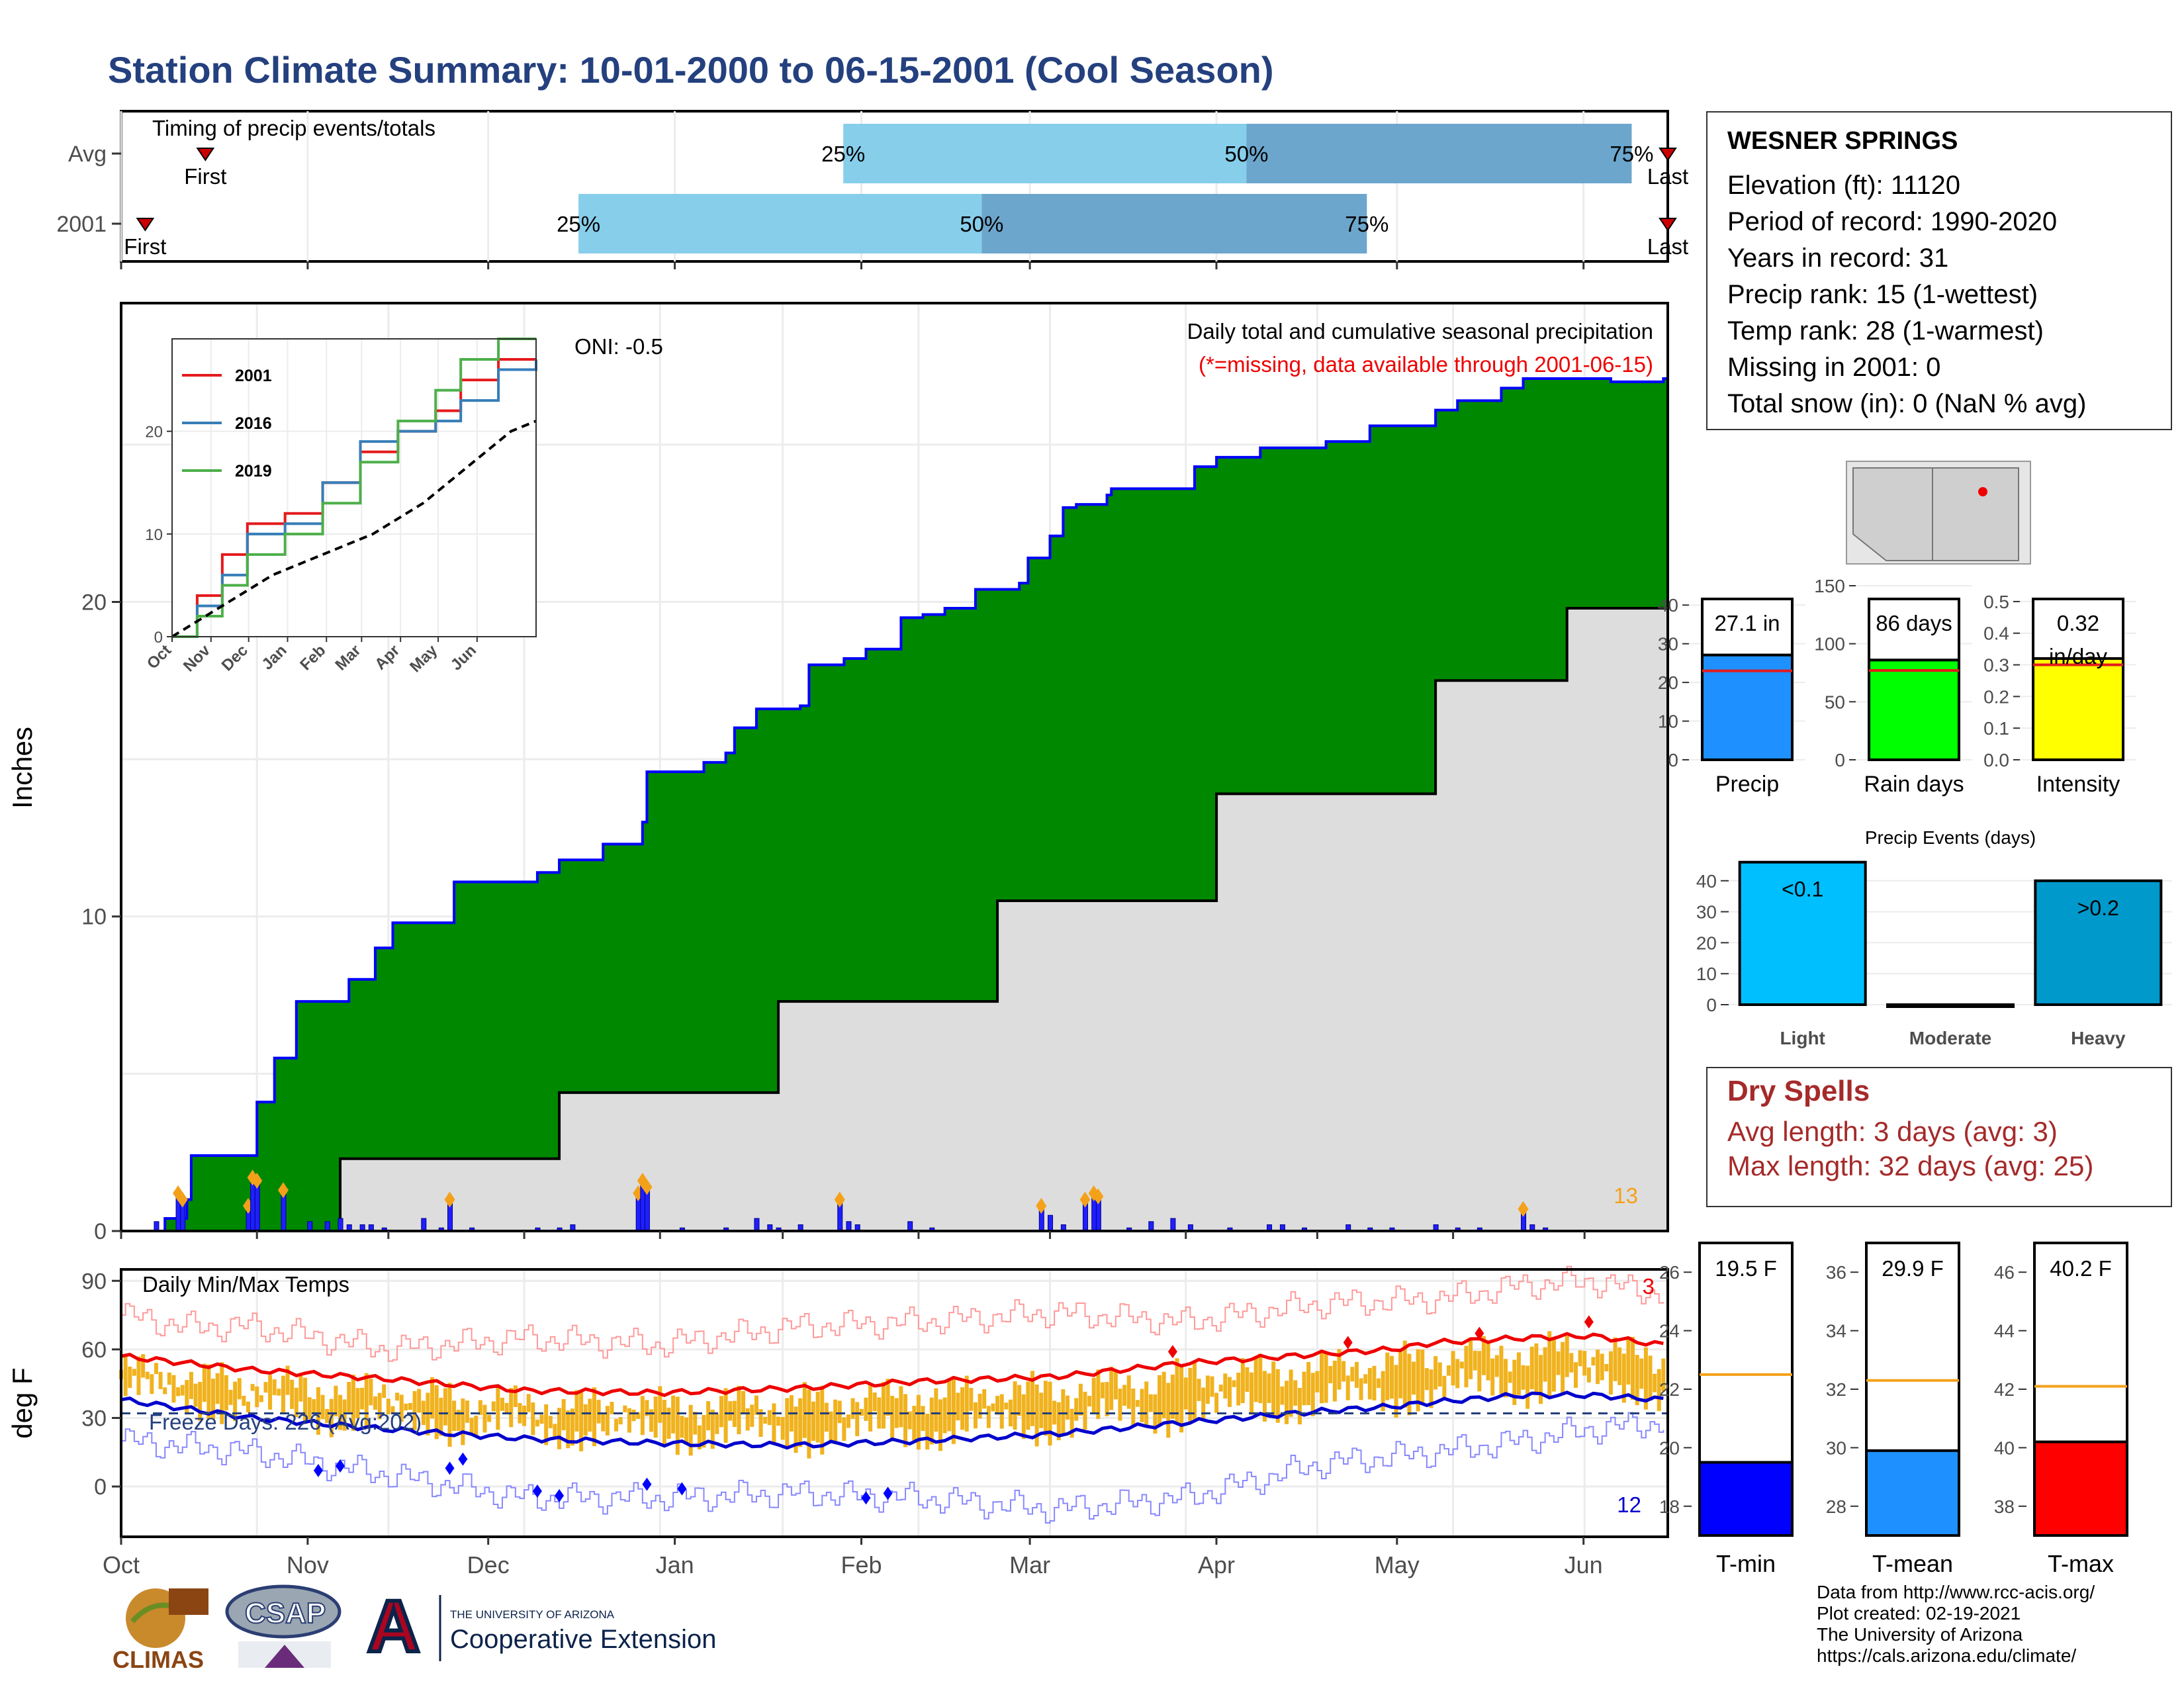  What do you see at coordinates (1173, 1225) in the screenshot?
I see `daily-precip-bar` at bounding box center [1173, 1225].